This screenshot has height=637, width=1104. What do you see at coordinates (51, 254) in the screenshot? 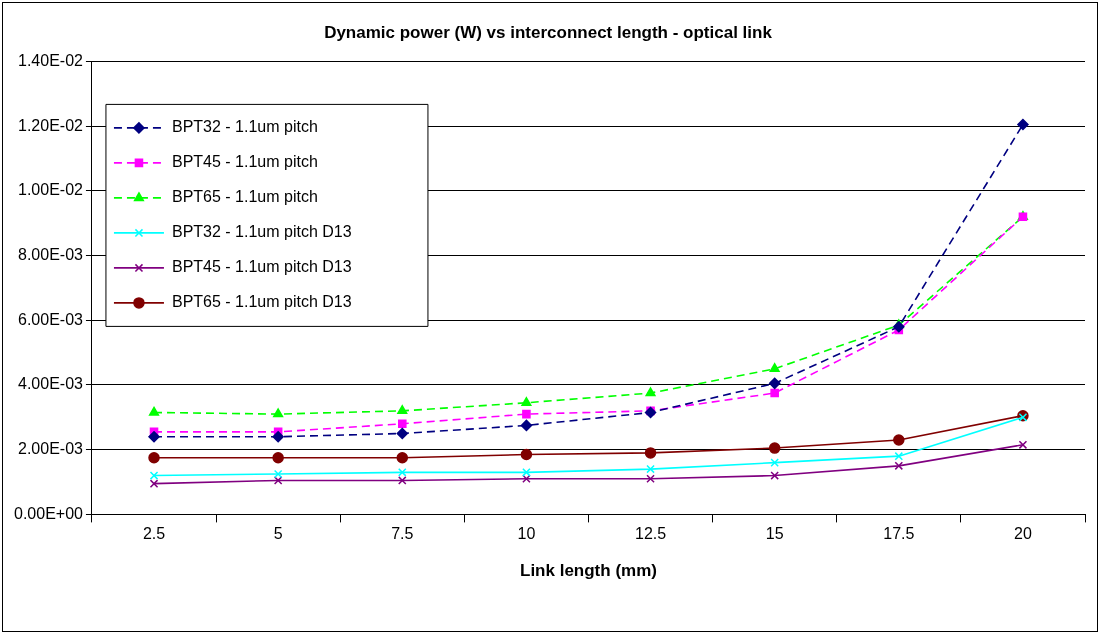
I see `y-tick-label: 8.00E-03` at bounding box center [51, 254].